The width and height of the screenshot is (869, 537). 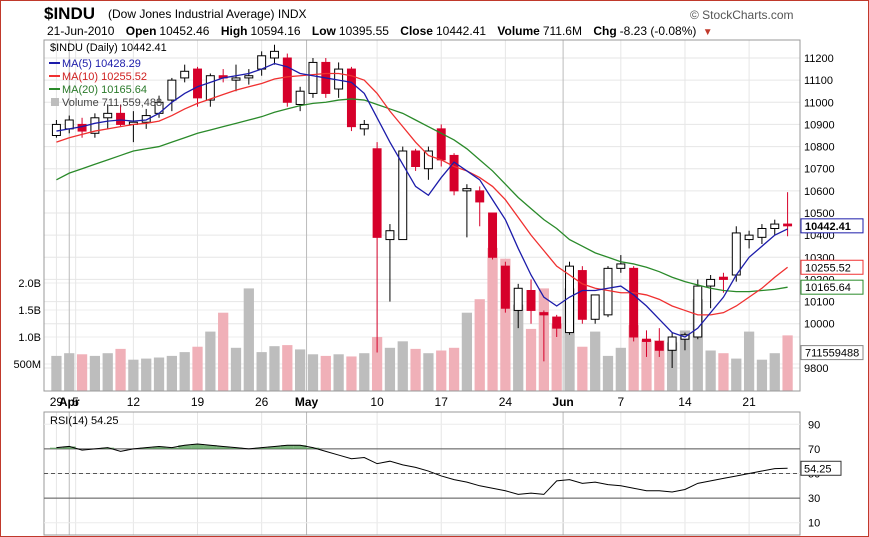 What do you see at coordinates (620, 402) in the screenshot?
I see `x-tick-label: 7` at bounding box center [620, 402].